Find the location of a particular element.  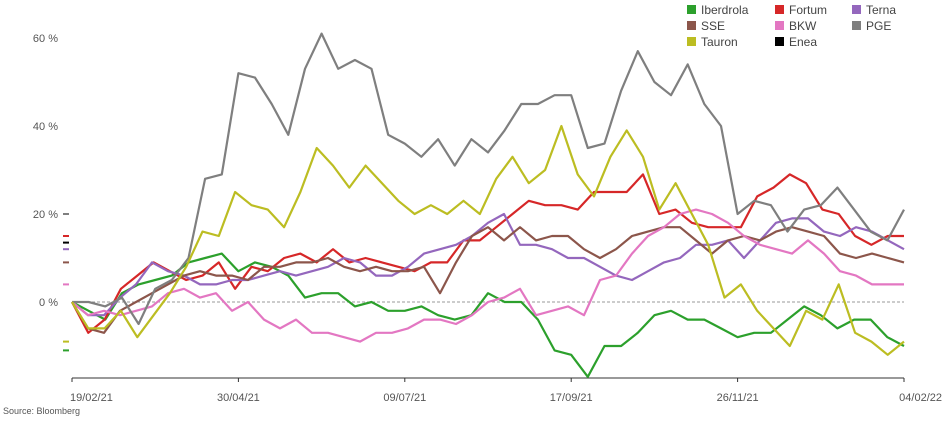

legend-label-sse: SSE is located at coordinates (713, 26).